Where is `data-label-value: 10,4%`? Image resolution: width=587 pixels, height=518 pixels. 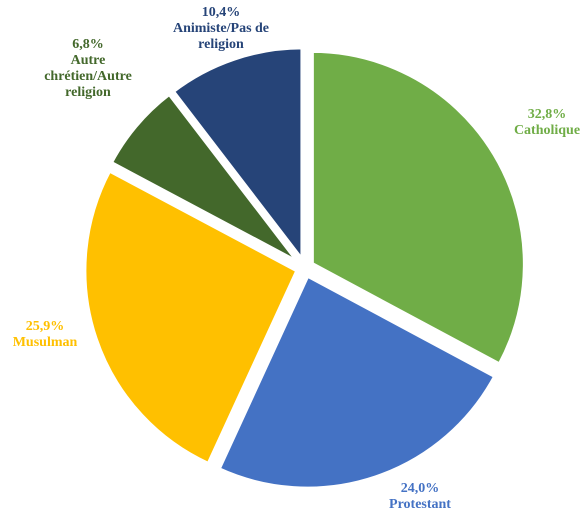
data-label-value: 10,4% is located at coordinates (221, 12).